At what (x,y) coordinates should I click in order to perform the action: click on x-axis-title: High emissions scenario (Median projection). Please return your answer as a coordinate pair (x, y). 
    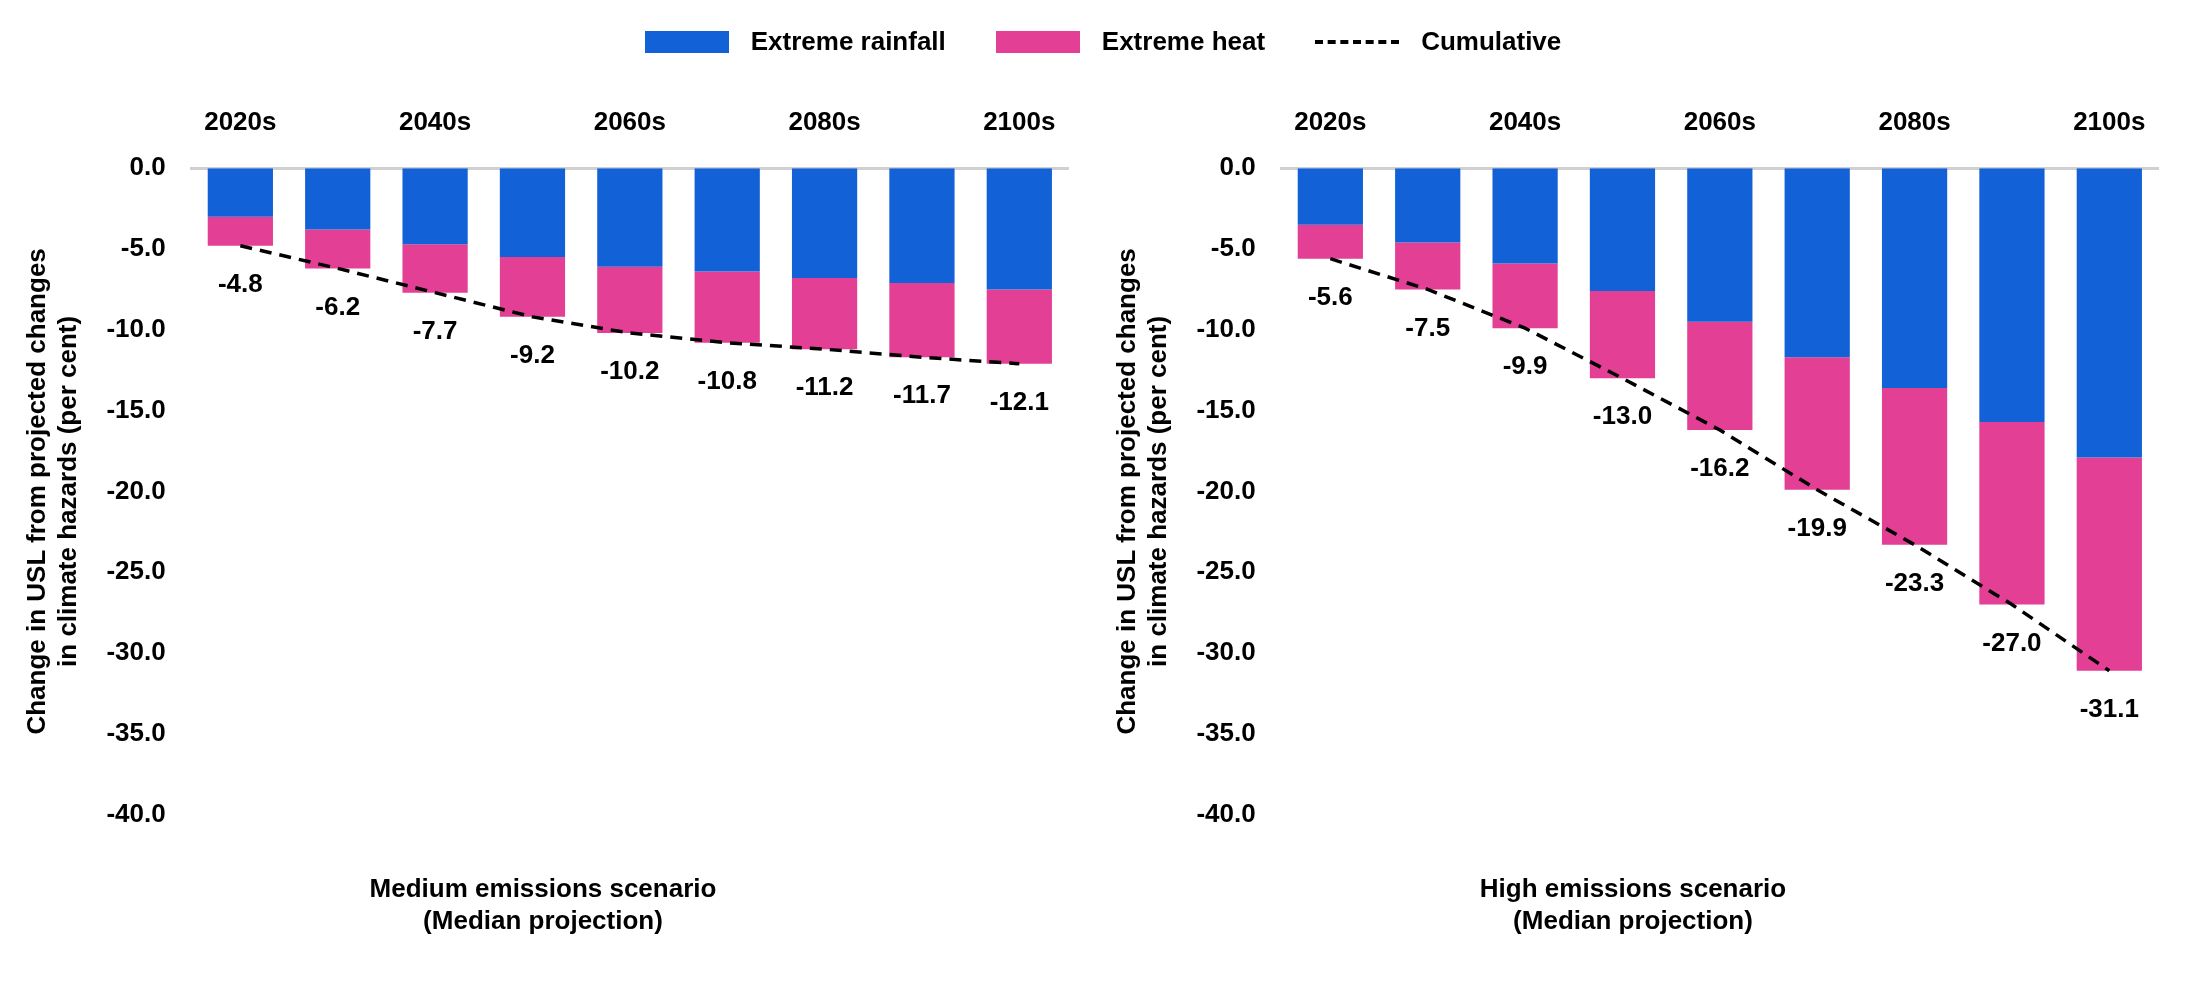
    Looking at the image, I should click on (1633, 904).